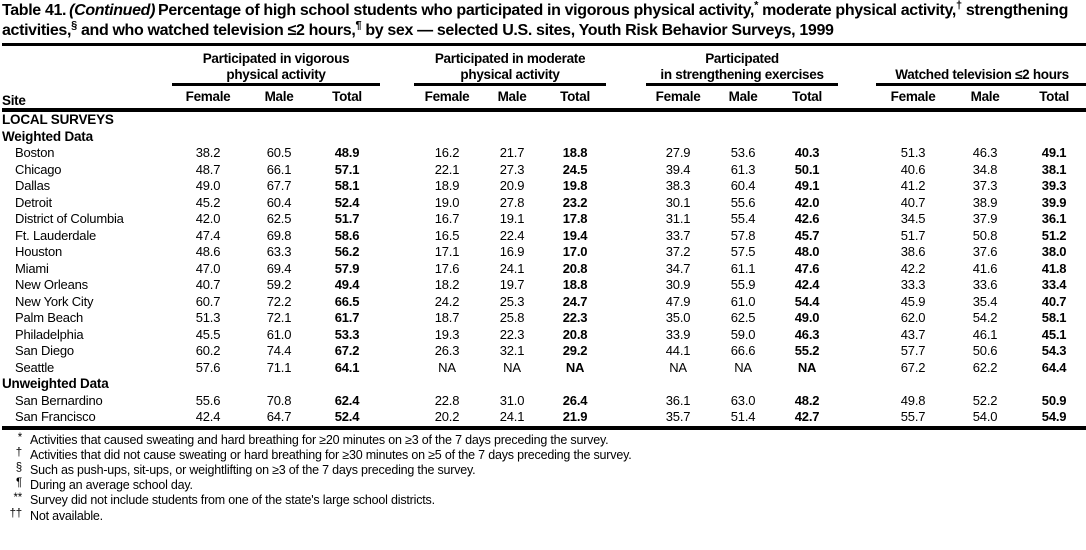 The width and height of the screenshot is (1086, 550). I want to click on footnote-marker: **, so click(17, 498).